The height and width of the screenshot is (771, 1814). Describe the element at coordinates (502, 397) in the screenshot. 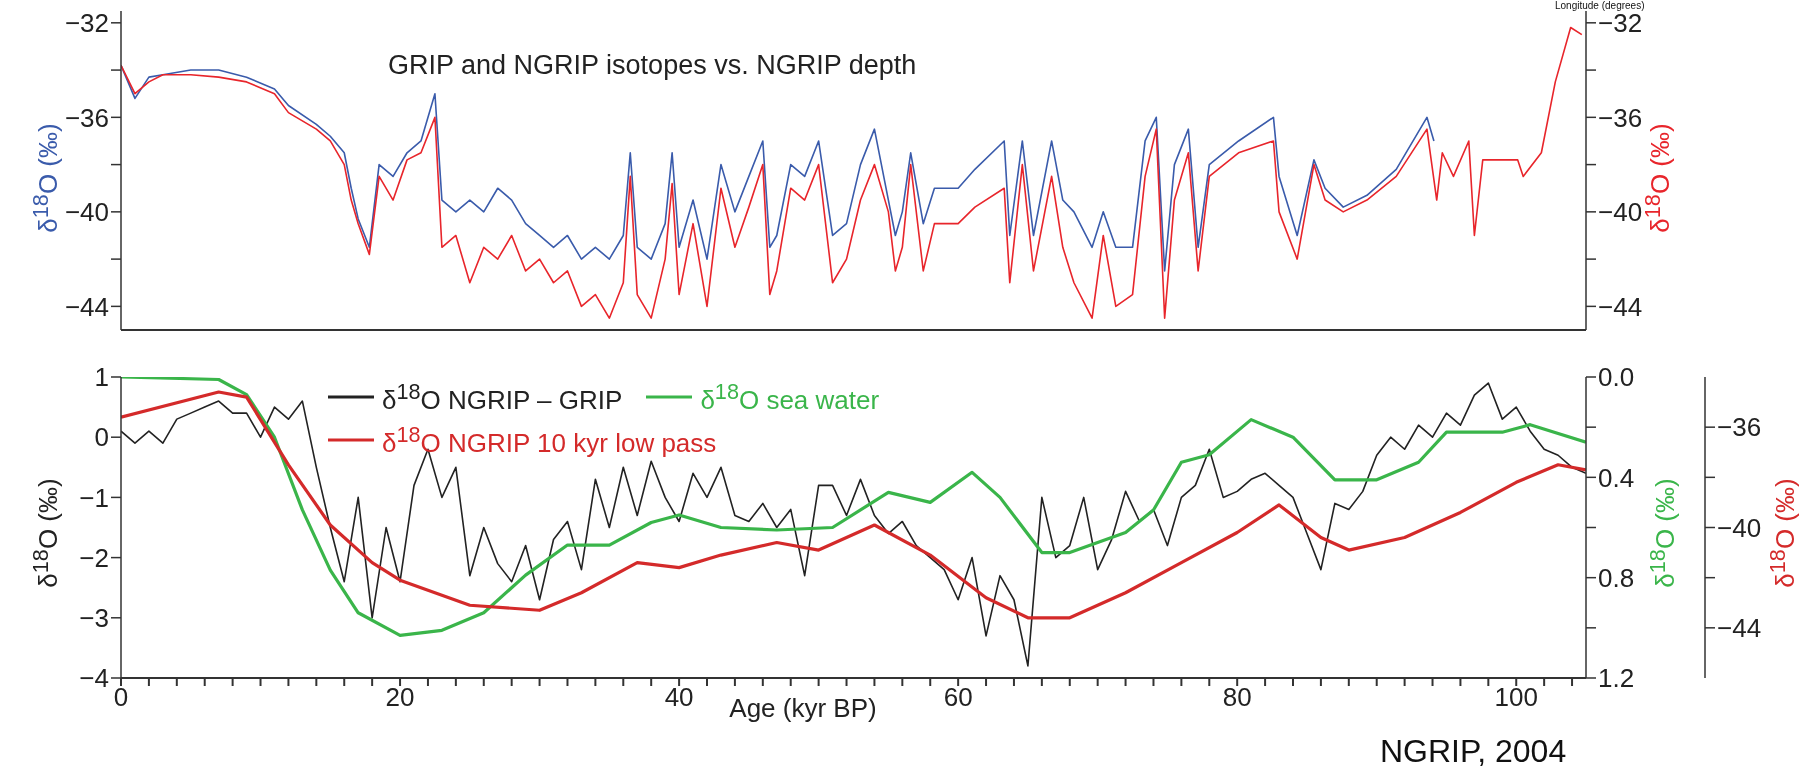

I see `legend-label: δ$^{18}$O NGRIP – GRIP` at that location.